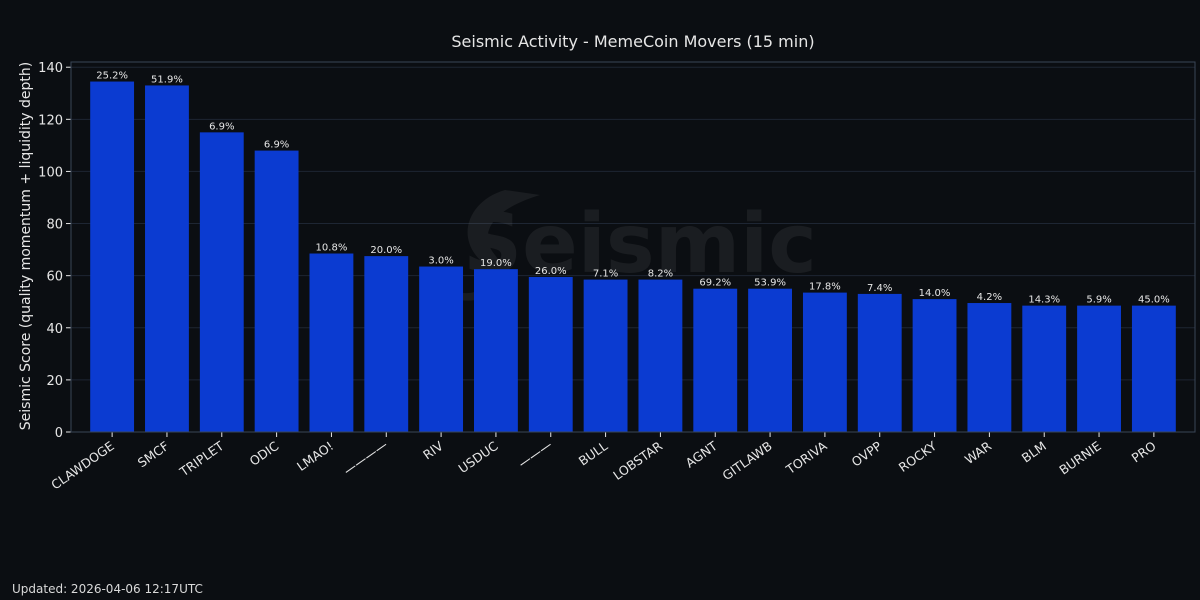 Image resolution: width=1200 pixels, height=600 pixels. What do you see at coordinates (1044, 300) in the screenshot?
I see `bar-value-label: 14.3%` at bounding box center [1044, 300].